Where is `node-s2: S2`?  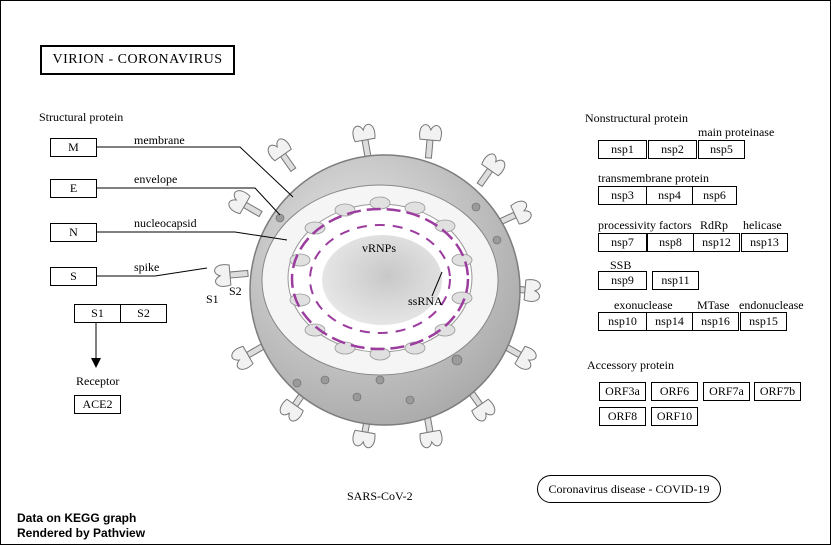
node-s2: S2 is located at coordinates (143, 313).